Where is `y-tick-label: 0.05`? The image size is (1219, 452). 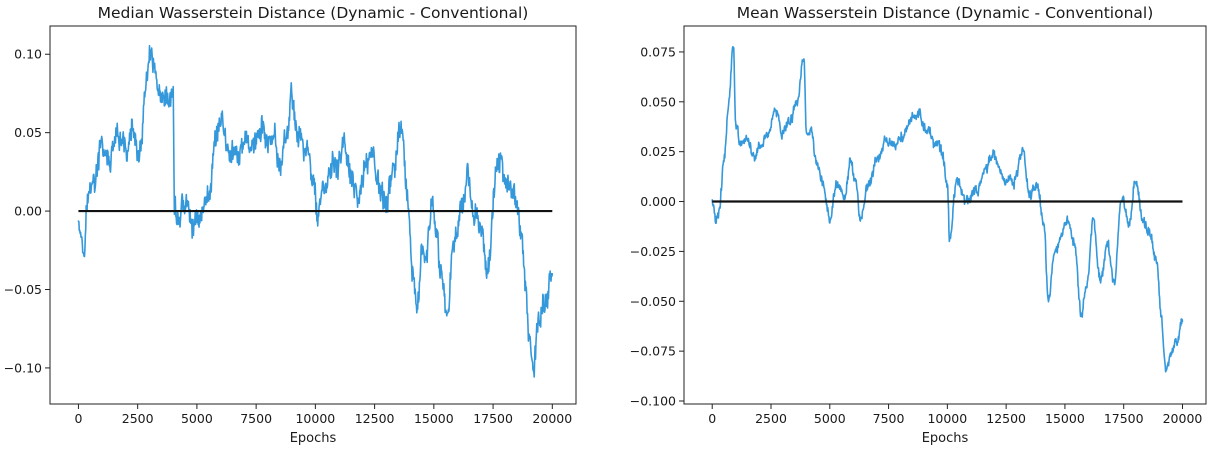 y-tick-label: 0.05 is located at coordinates (28, 132).